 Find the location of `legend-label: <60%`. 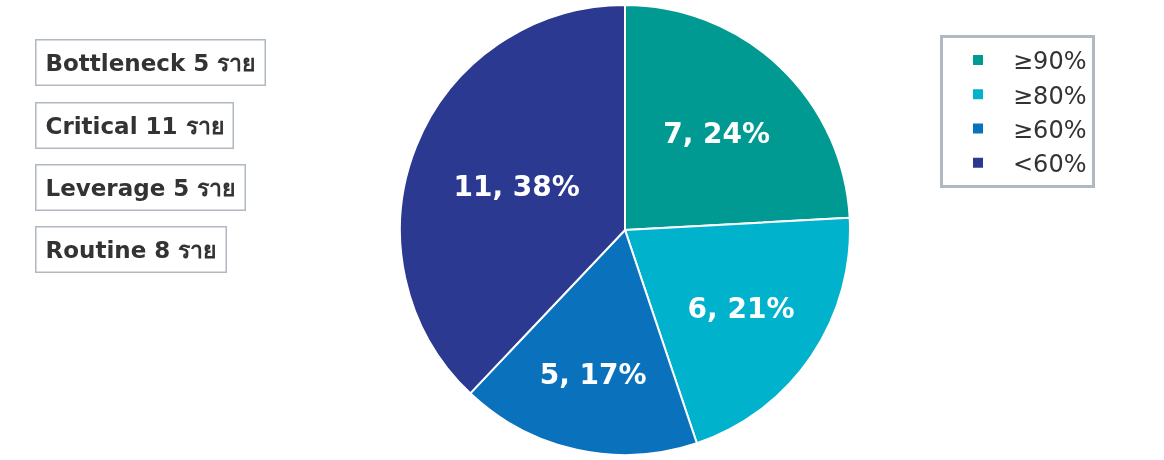

legend-label: <60% is located at coordinates (1050, 164).